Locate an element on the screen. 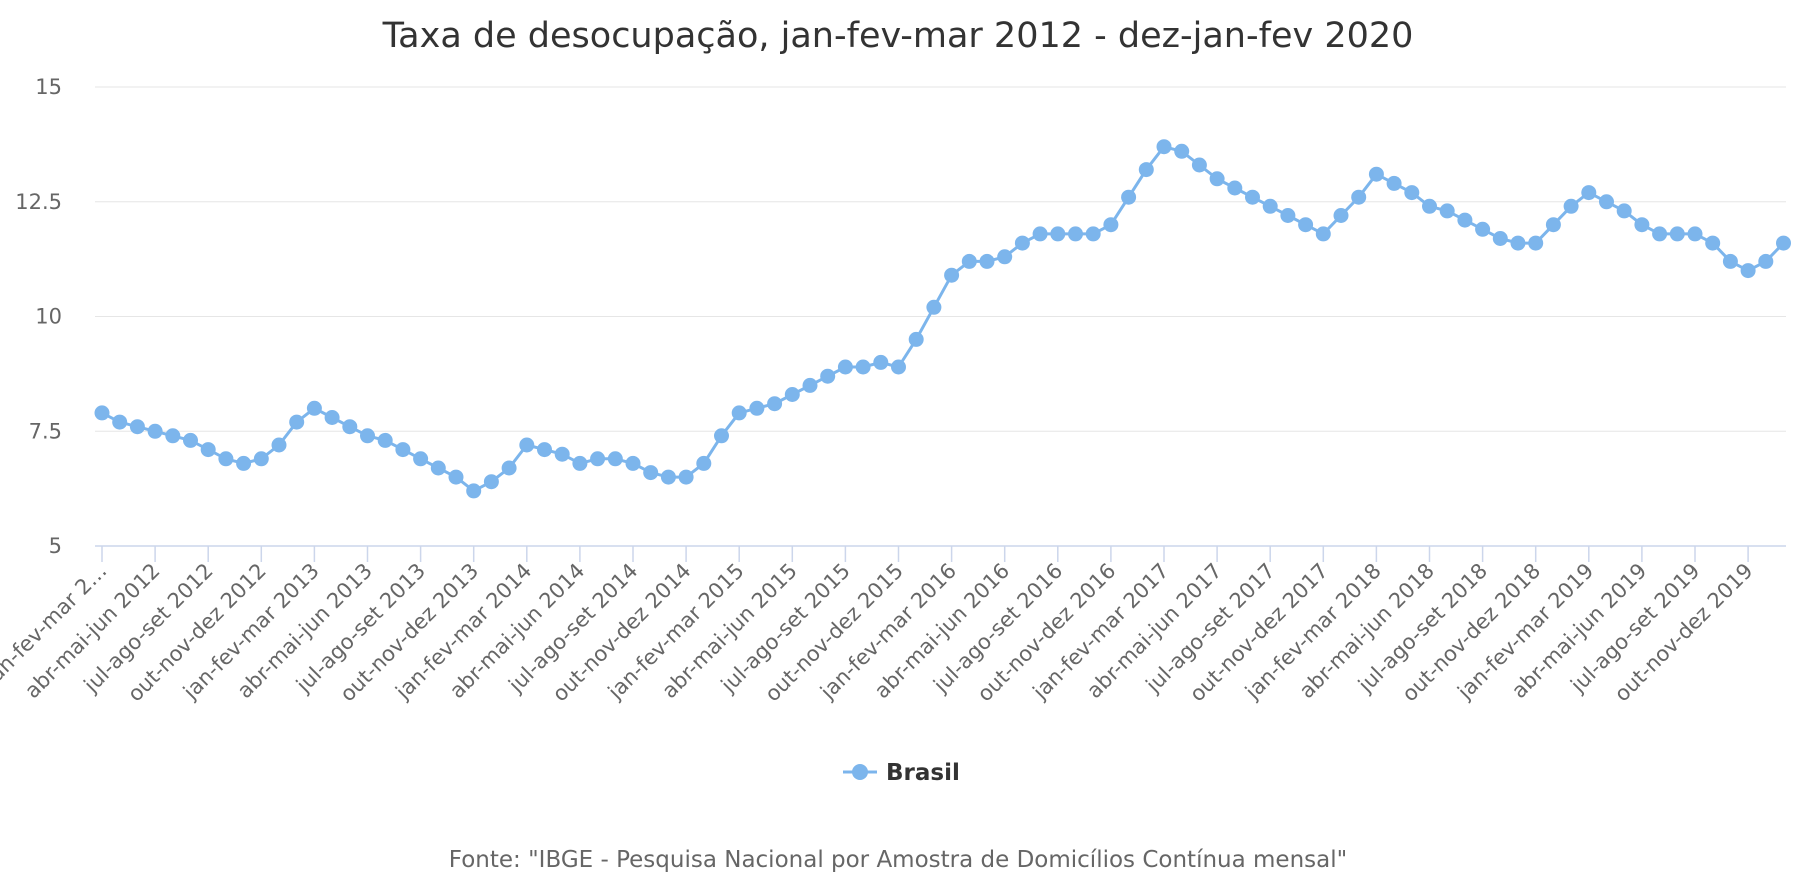 The height and width of the screenshot is (880, 1796). legend: Brasil is located at coordinates (901, 773).